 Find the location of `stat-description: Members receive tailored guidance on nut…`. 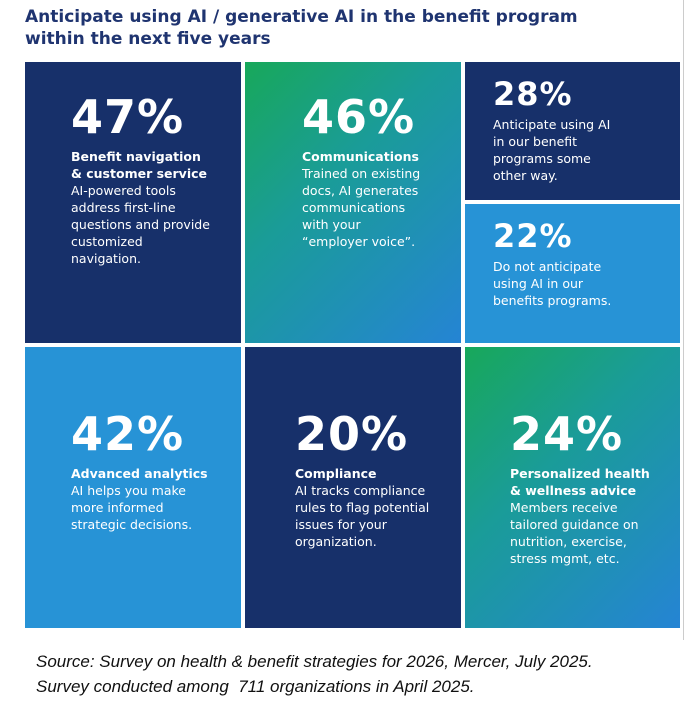

stat-description: Members receive tailored guidance on nut… is located at coordinates (574, 533).